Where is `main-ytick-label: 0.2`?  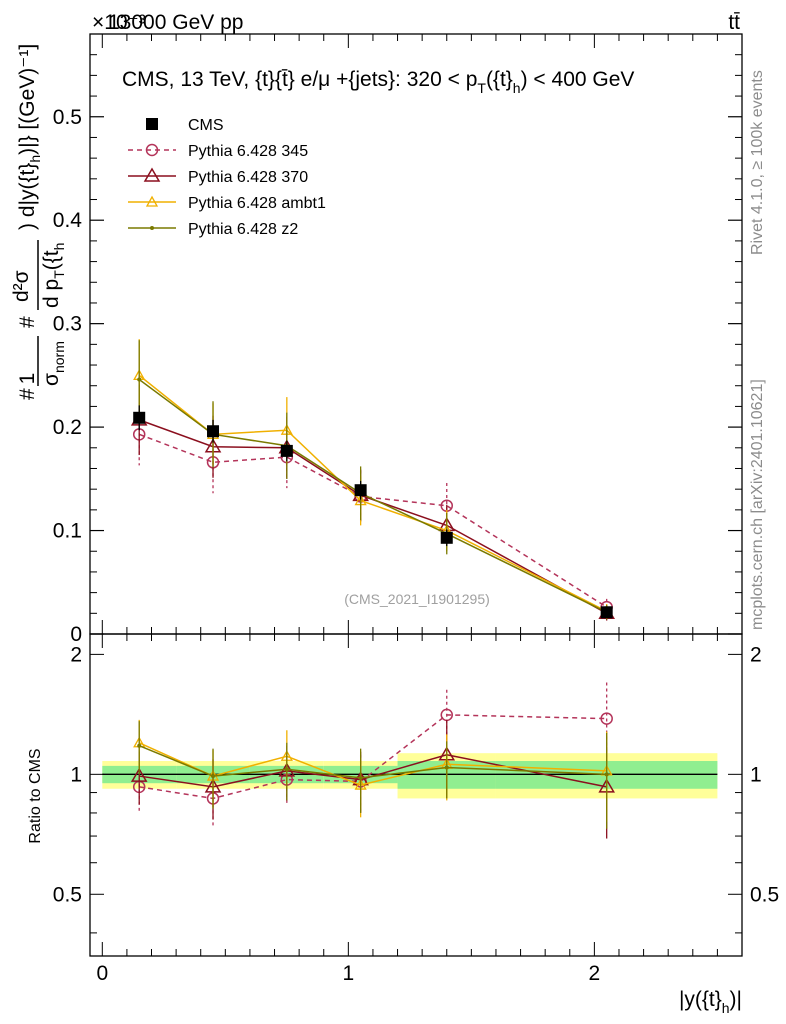
main-ytick-label: 0.2 is located at coordinates (67, 427).